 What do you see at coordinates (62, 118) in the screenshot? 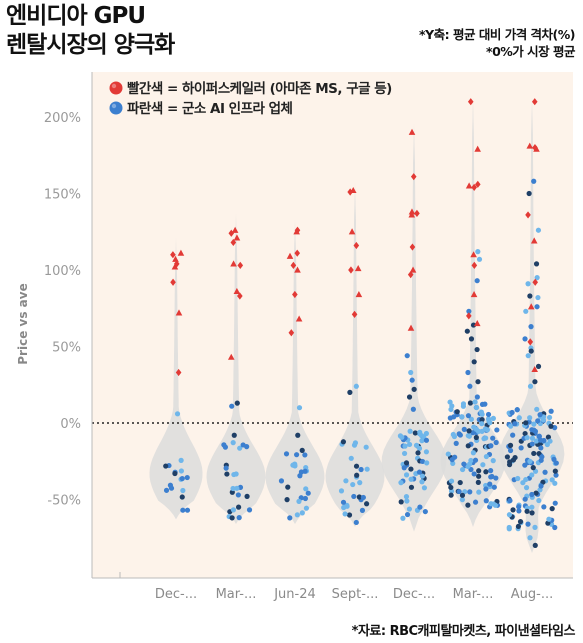
I see `y-tick-label: 200%` at bounding box center [62, 118].